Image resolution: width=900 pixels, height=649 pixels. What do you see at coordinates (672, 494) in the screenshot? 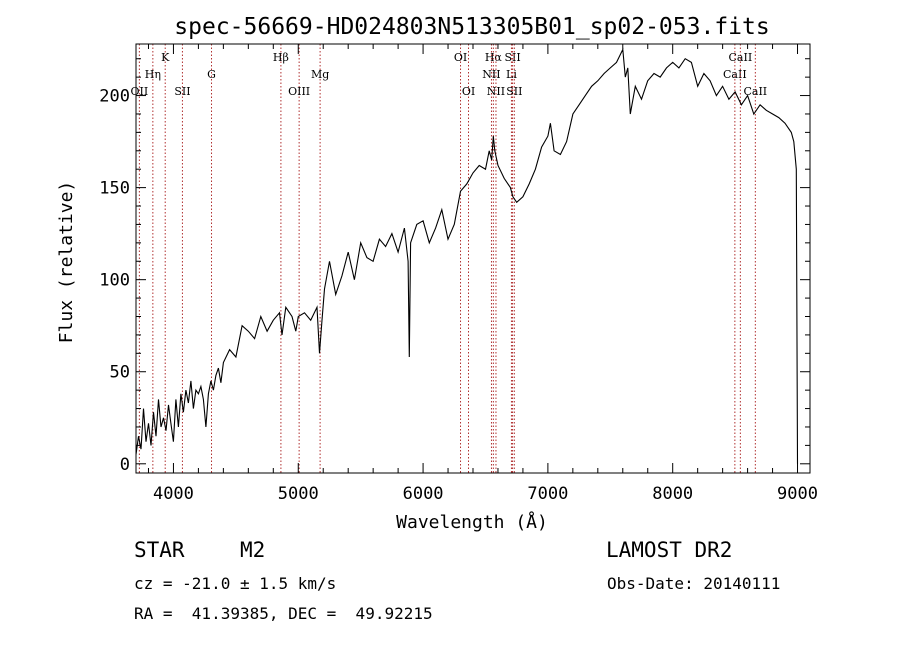
I see `x-tick-label: 8000` at bounding box center [672, 494].